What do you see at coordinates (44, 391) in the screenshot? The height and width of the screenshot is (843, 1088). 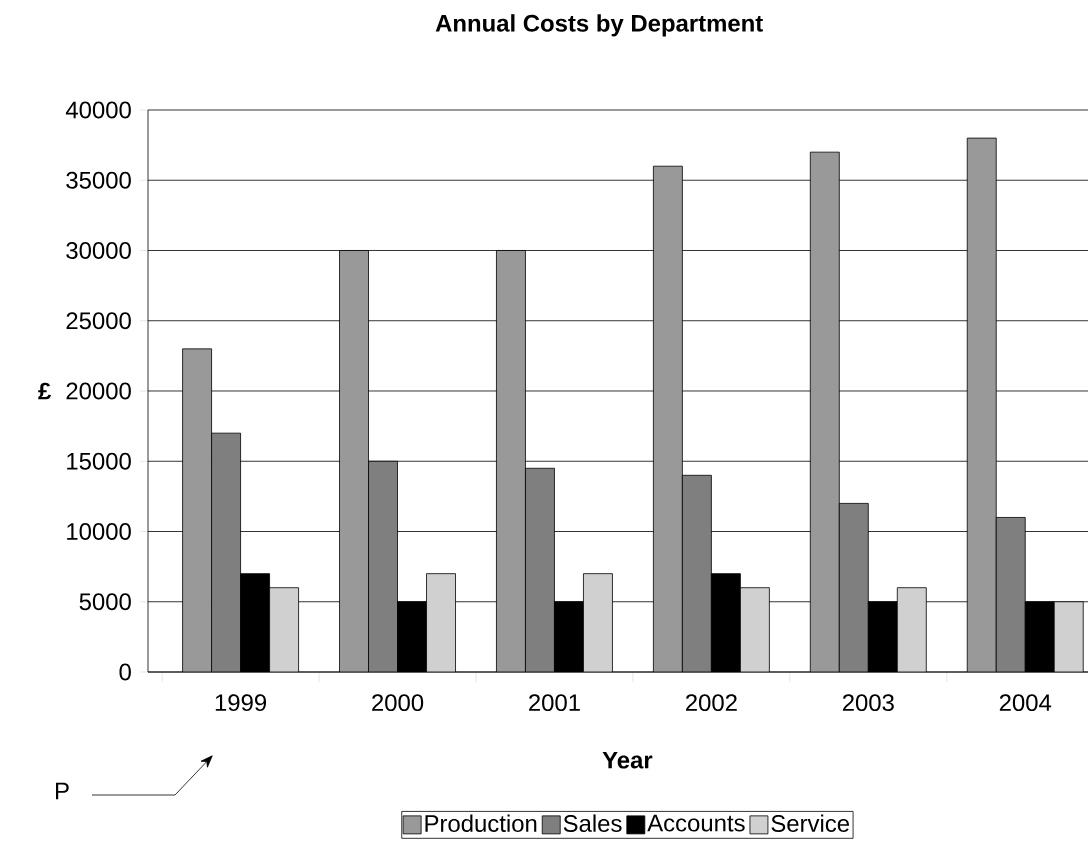 I see `y-axis-title: £` at bounding box center [44, 391].